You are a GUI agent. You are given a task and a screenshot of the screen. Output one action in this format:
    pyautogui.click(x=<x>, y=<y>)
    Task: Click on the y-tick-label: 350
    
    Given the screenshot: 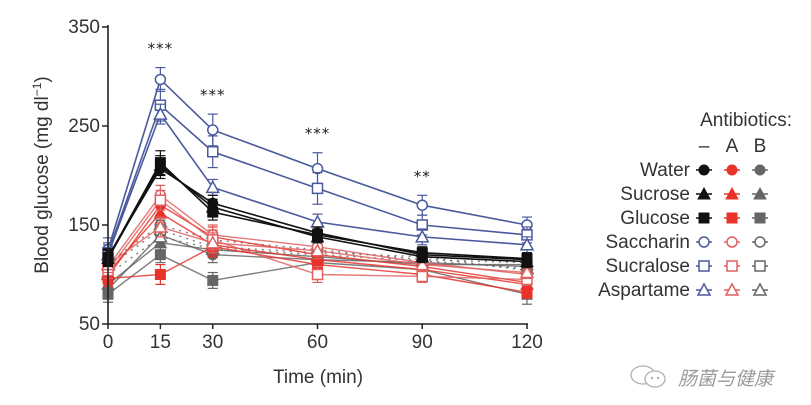 What is the action you would take?
    pyautogui.click(x=84, y=27)
    